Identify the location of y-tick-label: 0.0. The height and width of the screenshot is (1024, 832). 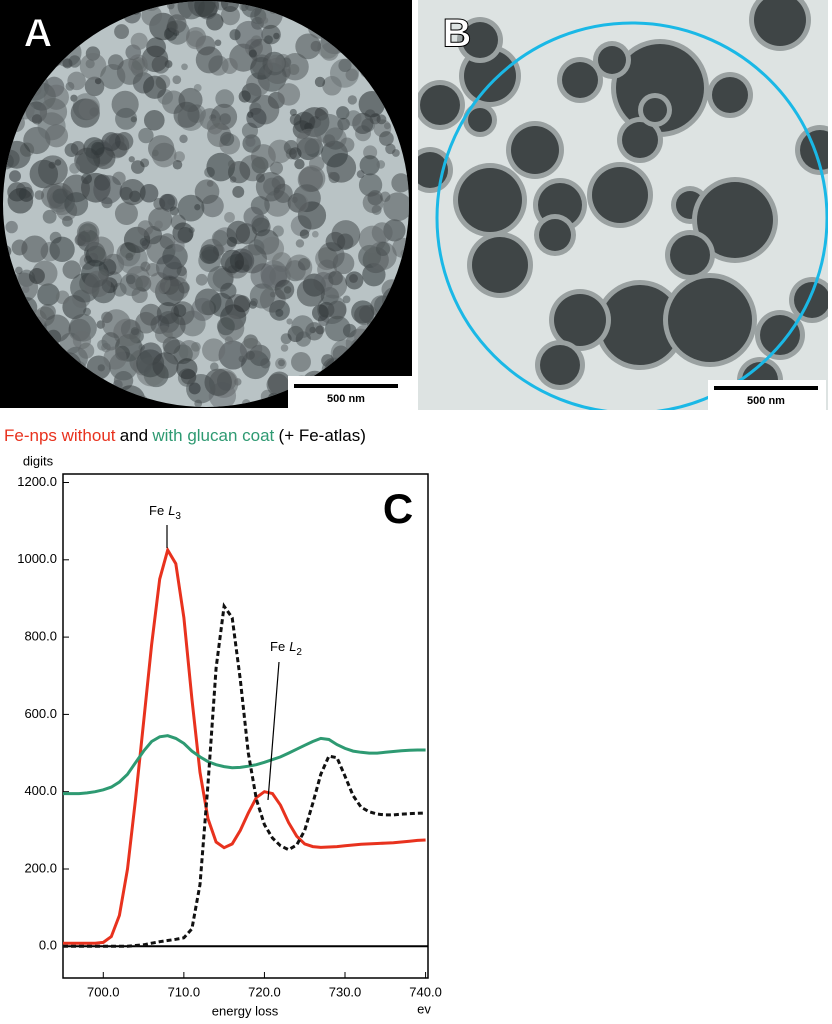
(48, 945).